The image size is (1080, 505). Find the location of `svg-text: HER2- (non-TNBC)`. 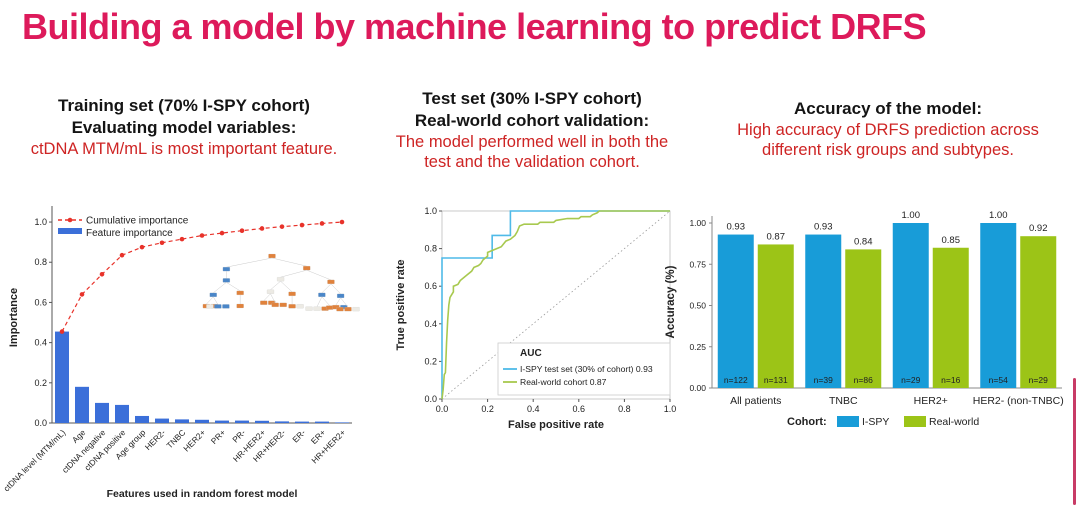

svg-text: HER2- (non-TNBC) is located at coordinates (1018, 401).